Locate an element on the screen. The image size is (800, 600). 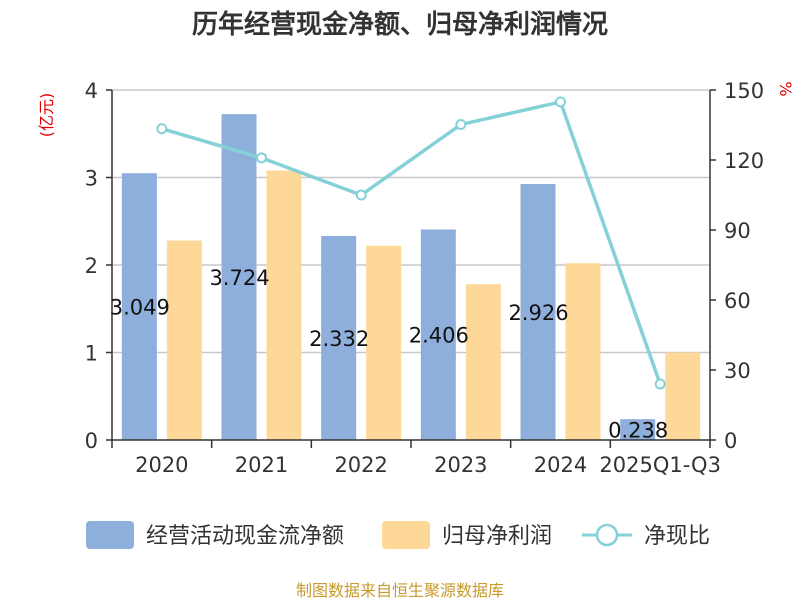
legend-swatch-cash is located at coordinates (110, 535).